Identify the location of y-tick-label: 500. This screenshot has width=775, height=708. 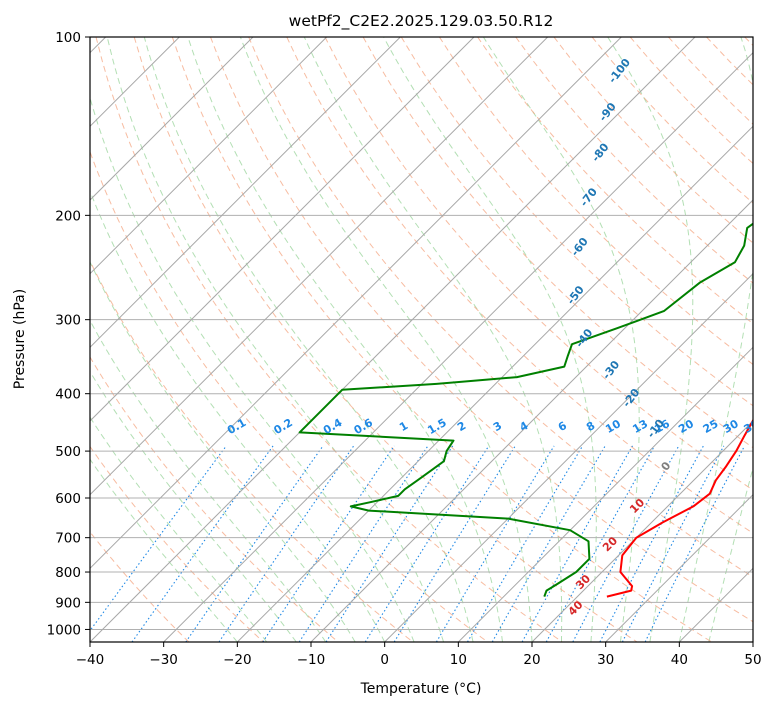
(68, 452).